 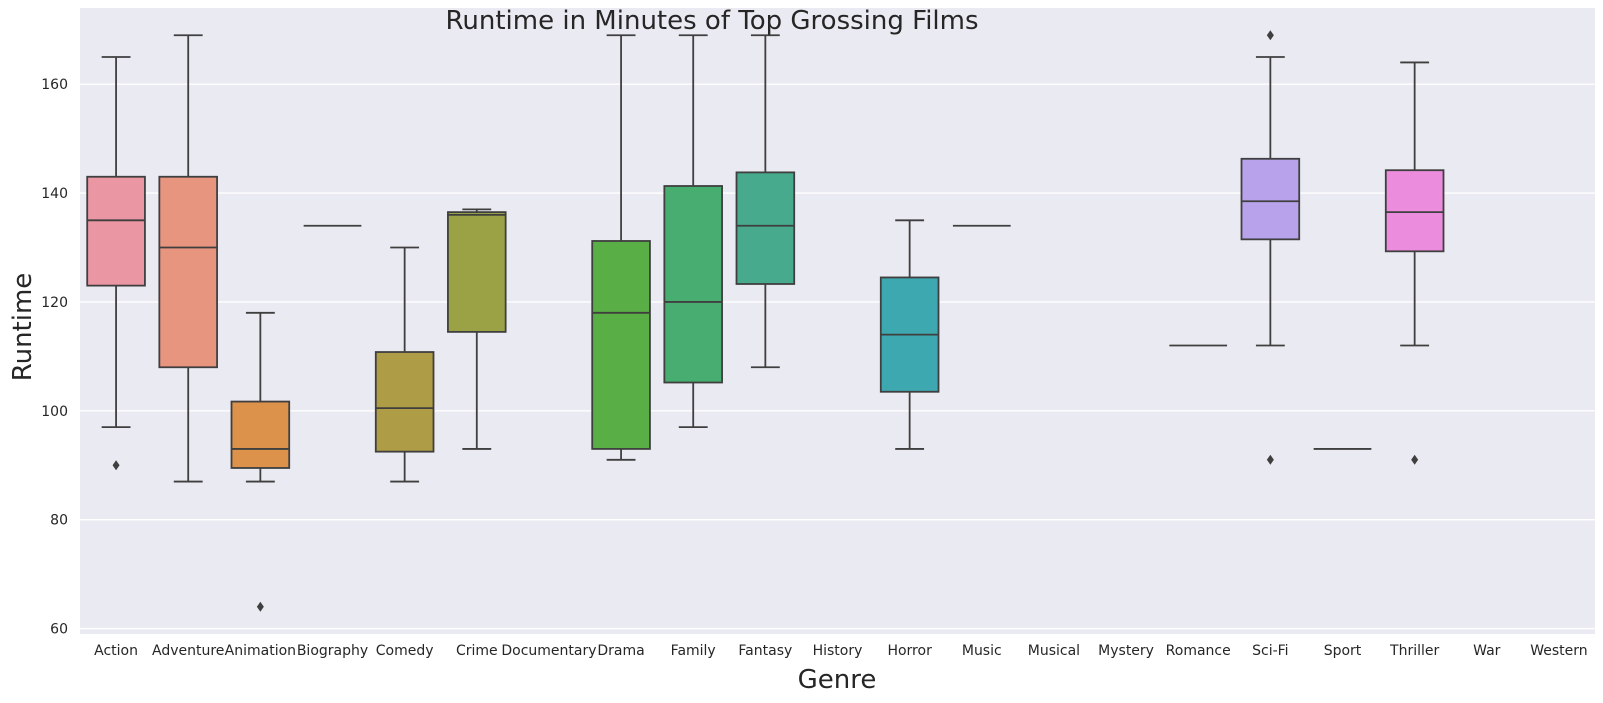 I want to click on x-tick-label: Music, so click(x=982, y=651).